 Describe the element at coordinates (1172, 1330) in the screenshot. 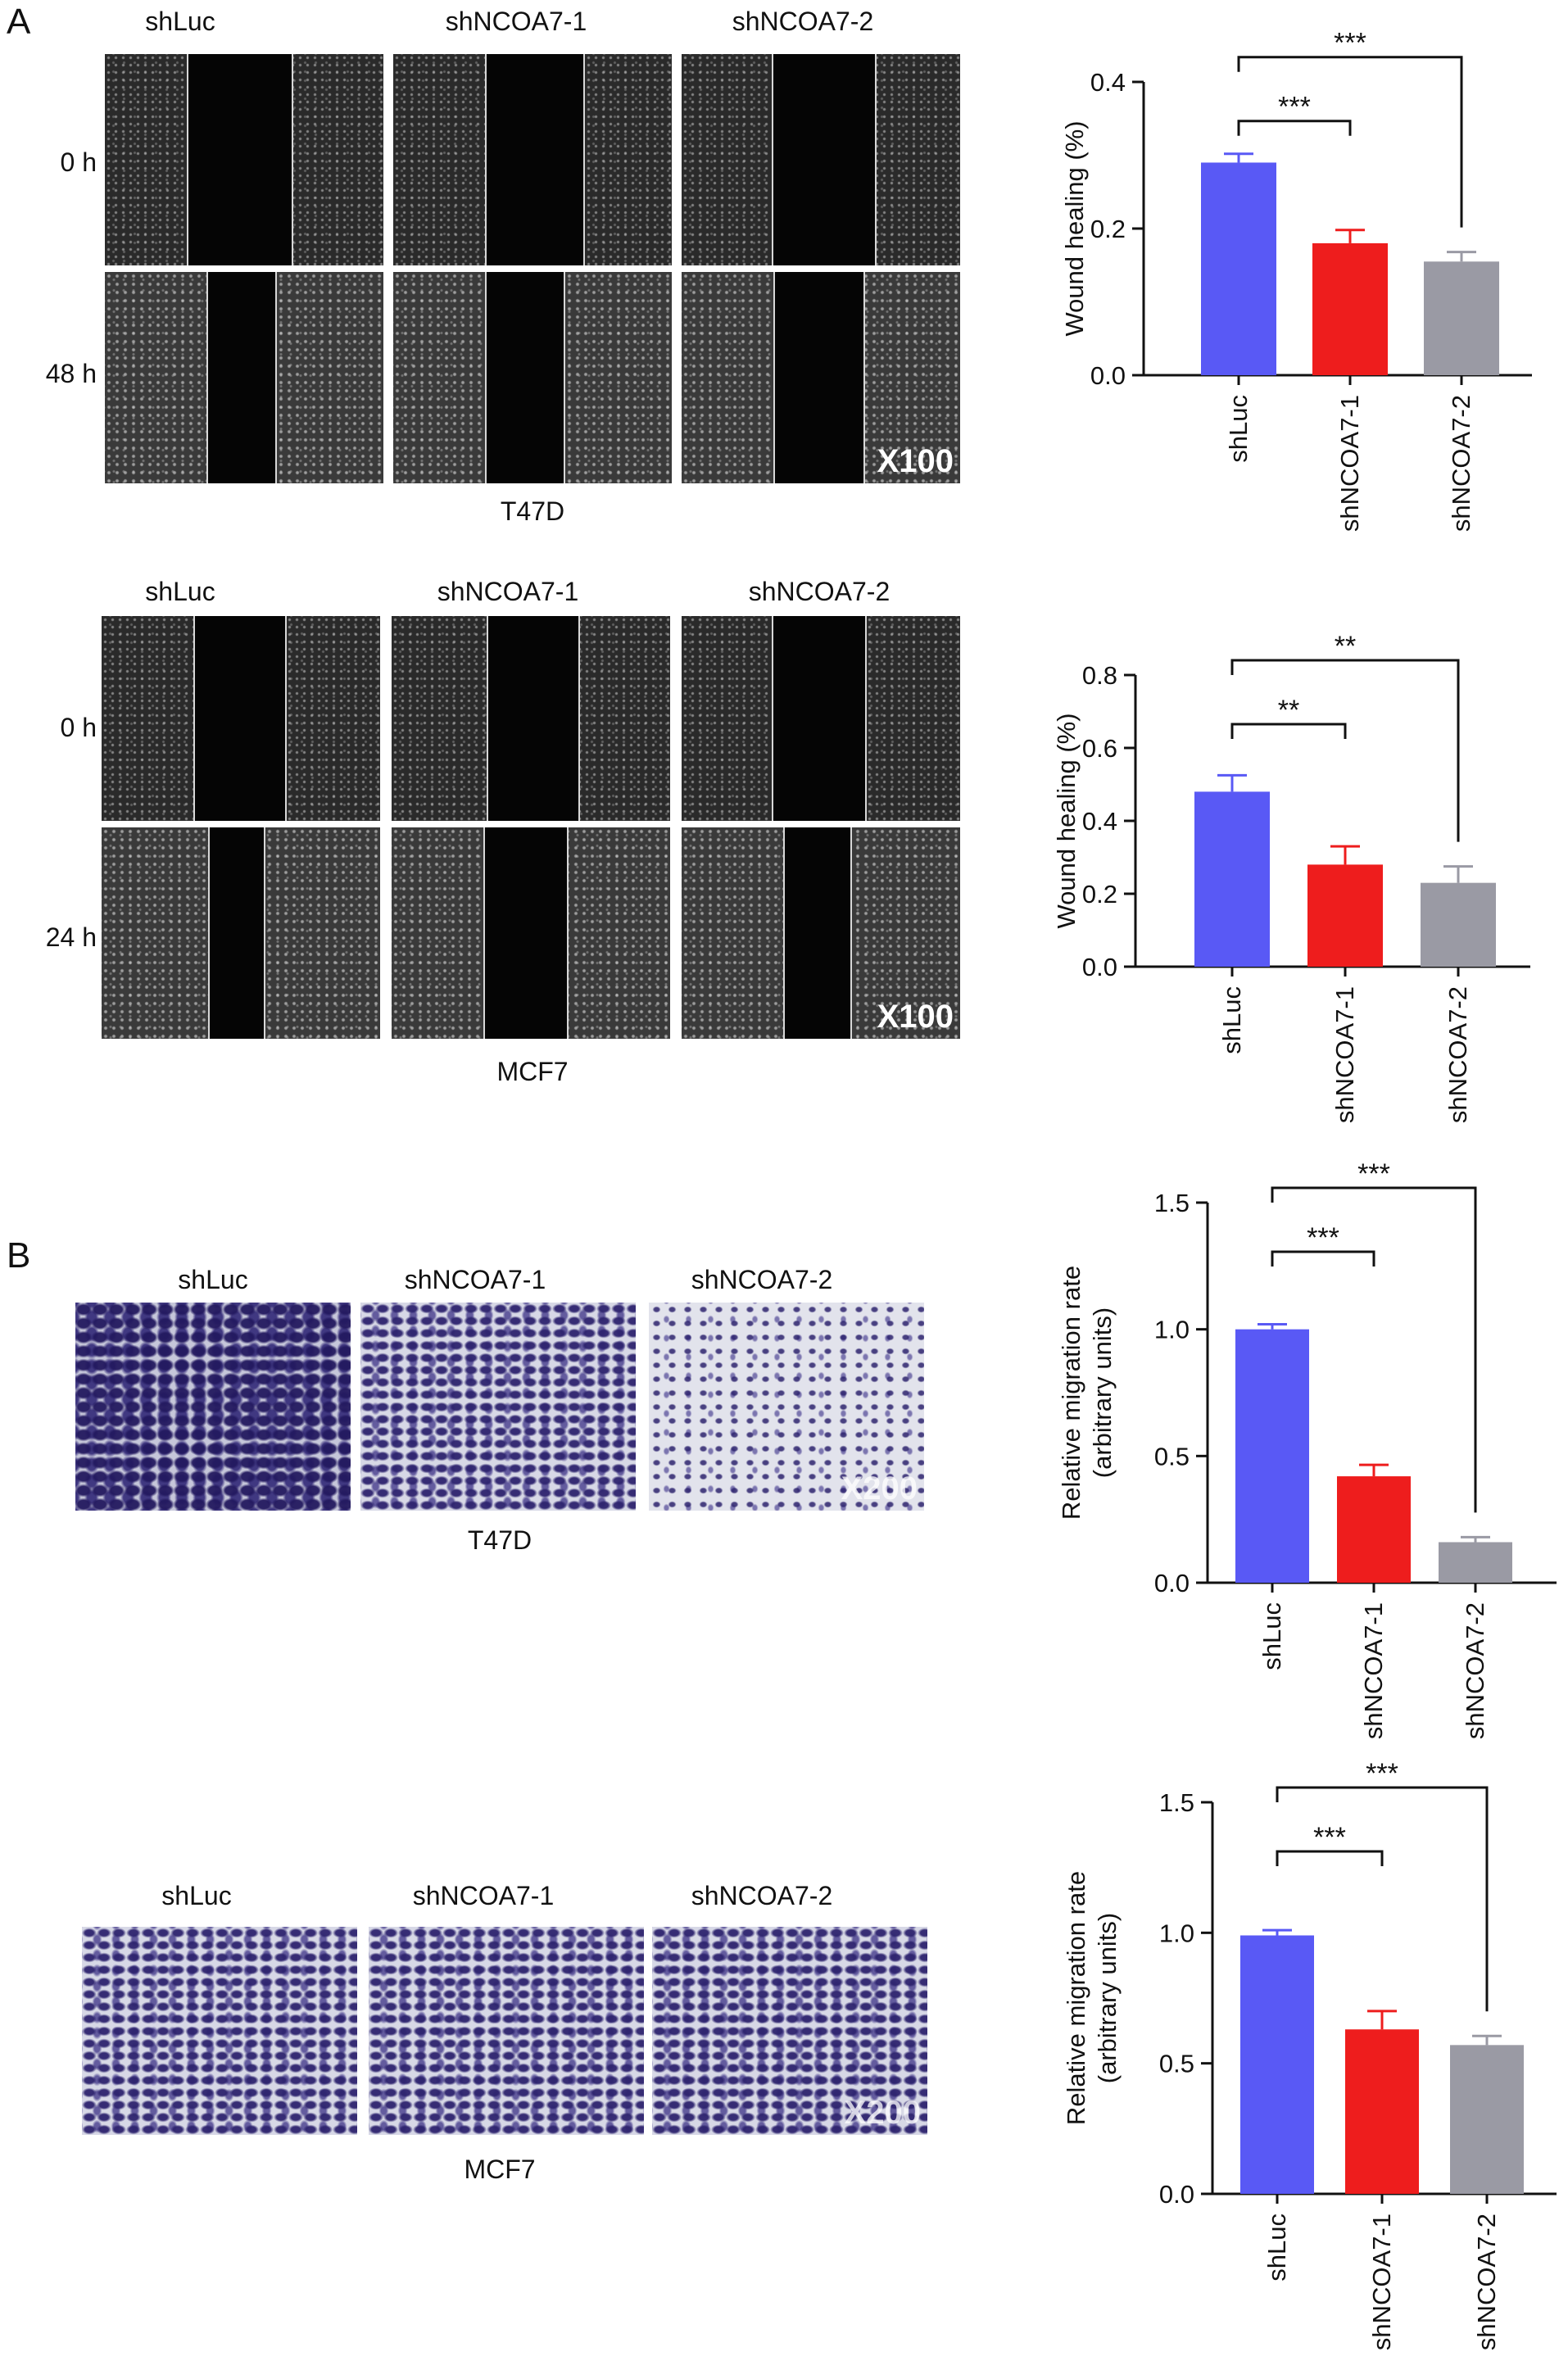

I see `y-tick-label: 1.0` at that location.